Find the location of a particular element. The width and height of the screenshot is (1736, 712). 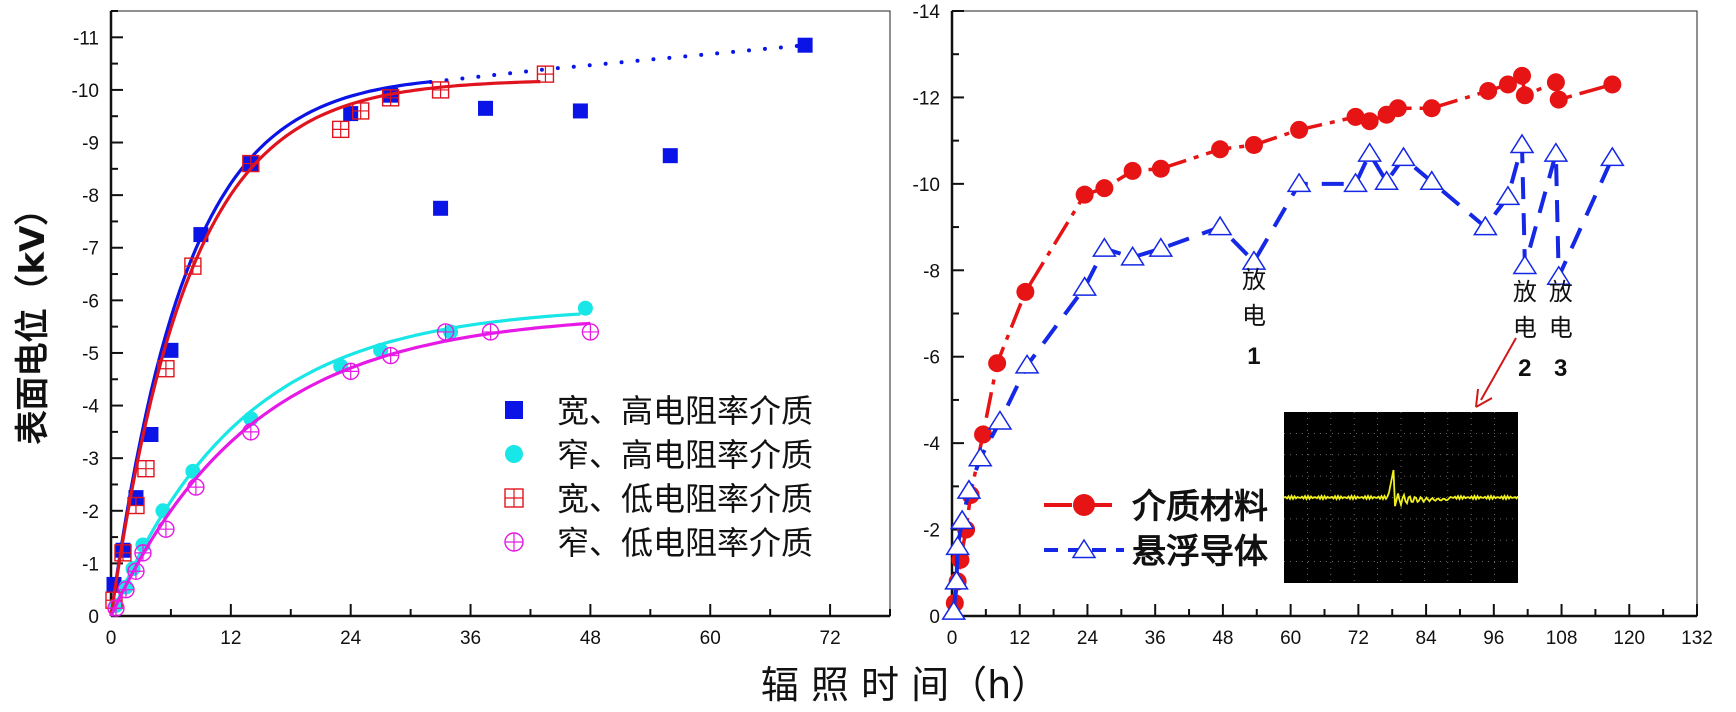

y-tick-label: -5 is located at coordinates (90, 354).